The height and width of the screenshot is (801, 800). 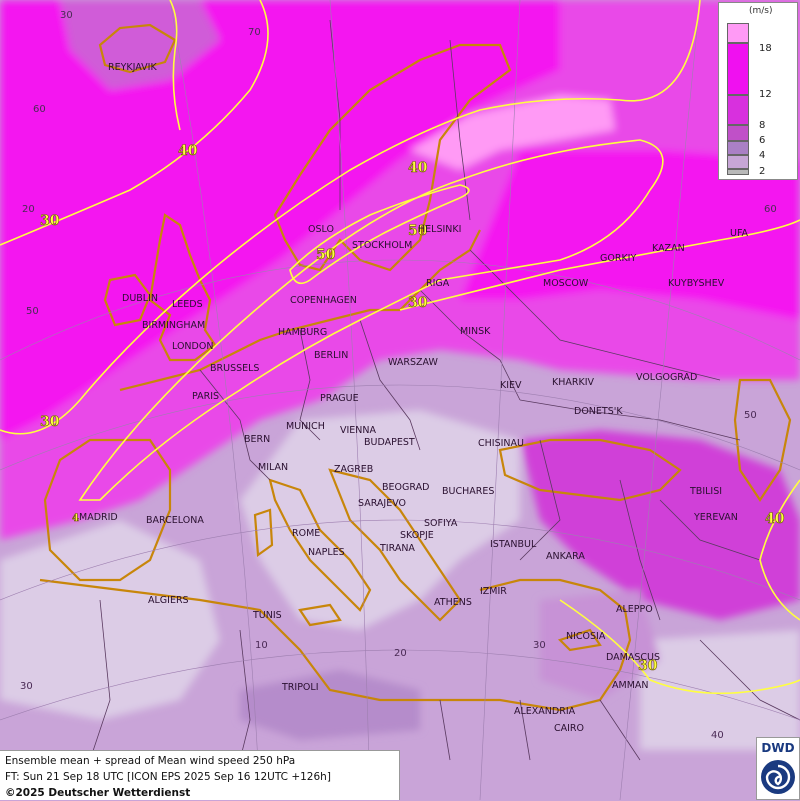 I want to click on grid-label: 50, so click(x=32, y=311).